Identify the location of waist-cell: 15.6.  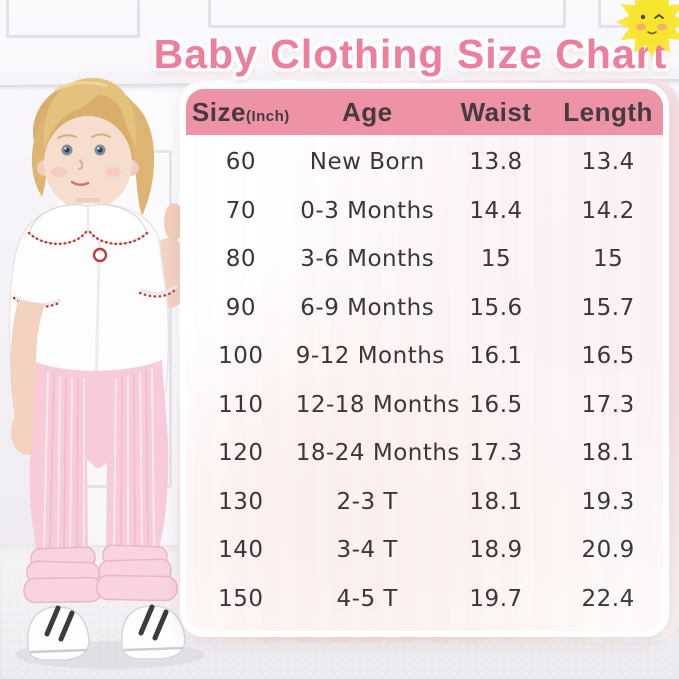
(496, 307).